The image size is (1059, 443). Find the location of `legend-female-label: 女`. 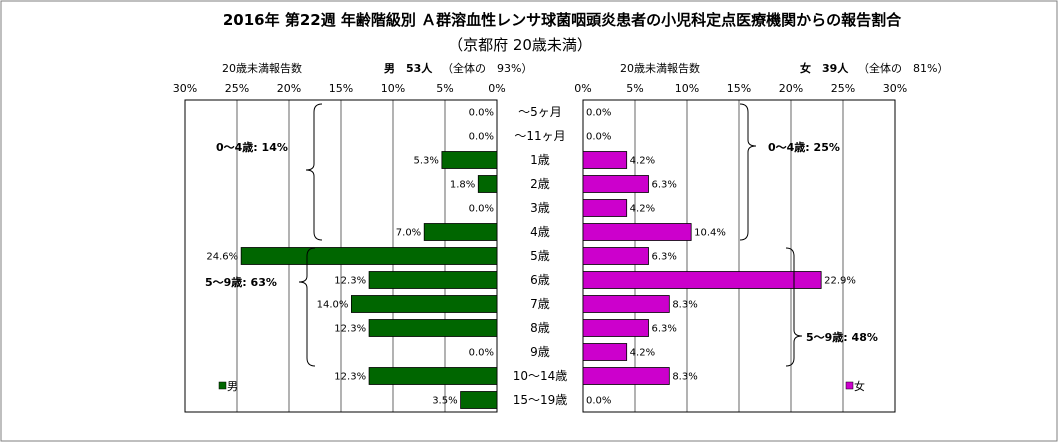

legend-female-label: 女 is located at coordinates (859, 386).